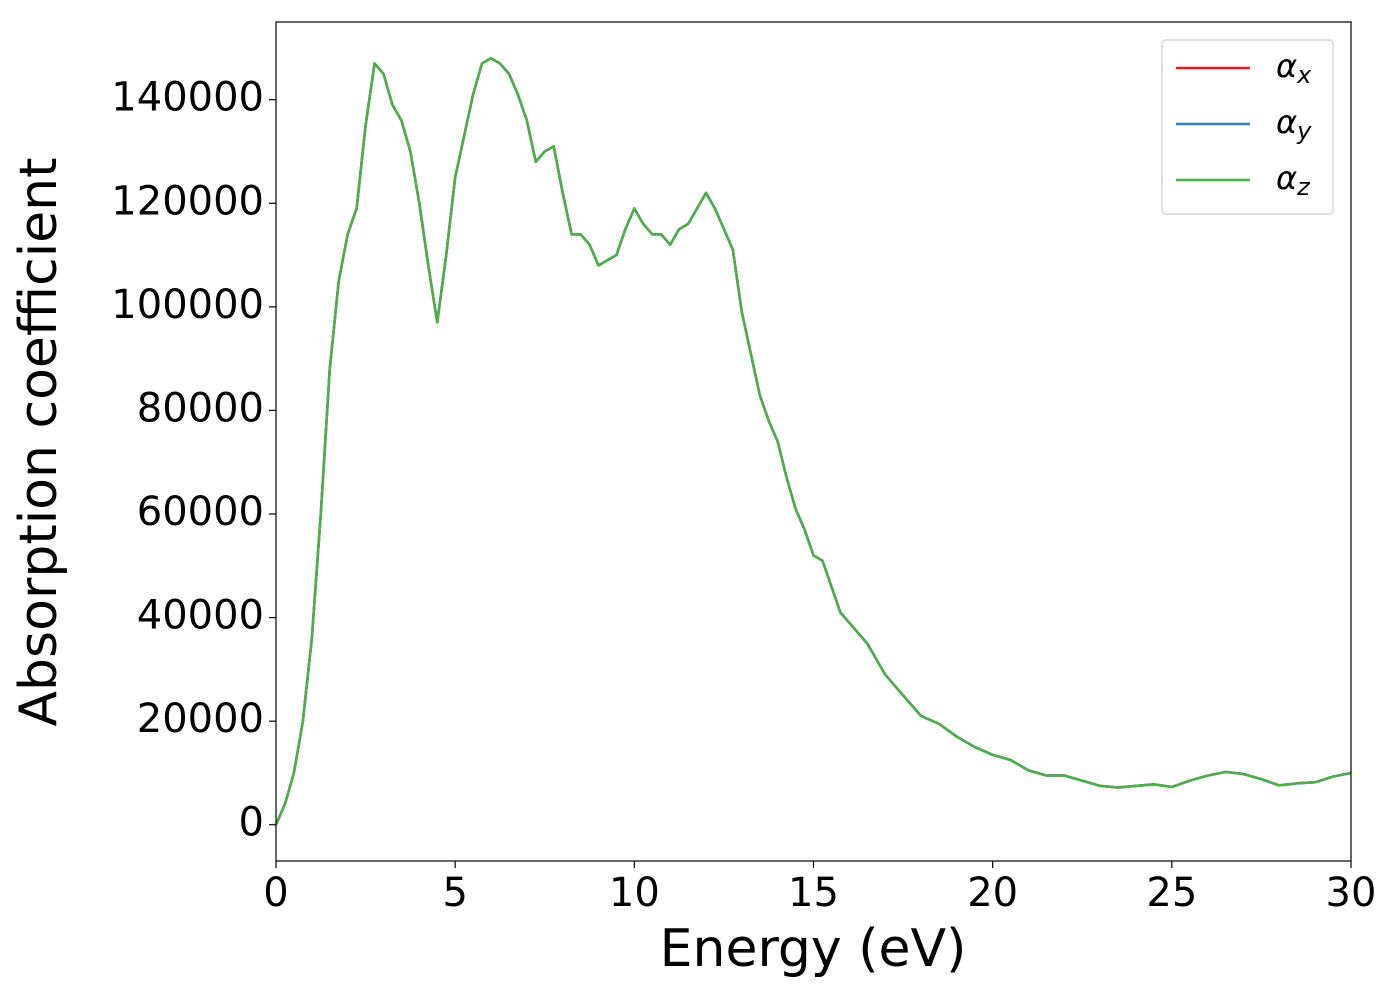 The height and width of the screenshot is (1000, 1400). Describe the element at coordinates (992, 893) in the screenshot. I see `x-tick-label: 20` at that location.